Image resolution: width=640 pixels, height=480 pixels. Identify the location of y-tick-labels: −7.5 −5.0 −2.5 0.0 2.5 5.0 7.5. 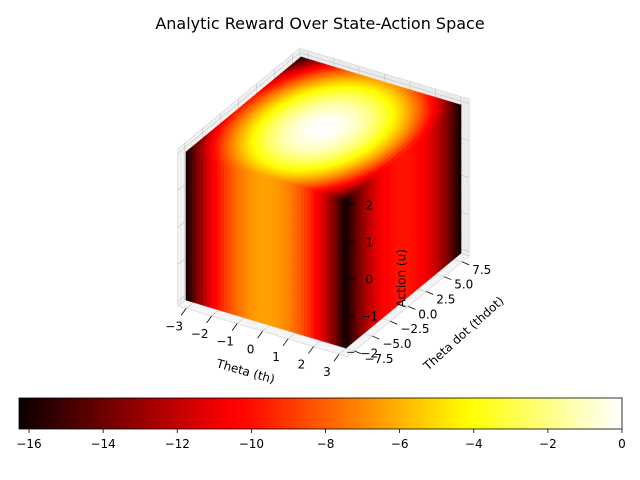
(427, 314).